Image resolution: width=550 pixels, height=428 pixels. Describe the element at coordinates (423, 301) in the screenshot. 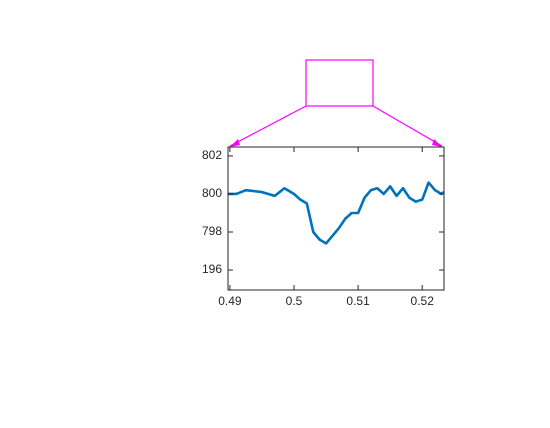

I see `x-tick-label: 0.52` at that location.